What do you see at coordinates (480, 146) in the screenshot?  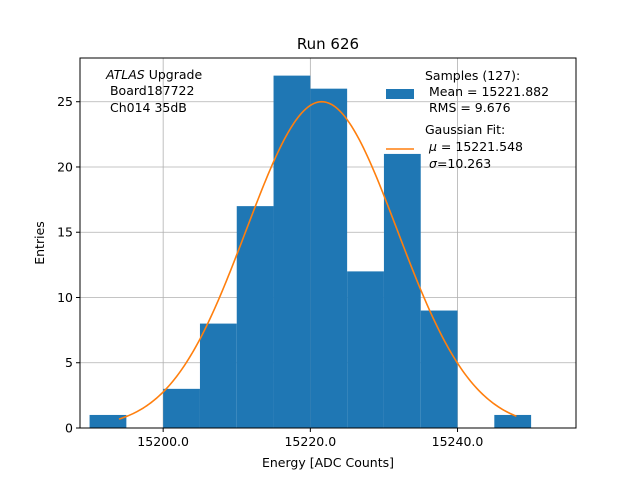 I see `legend-mu-value: = 15221.548` at bounding box center [480, 146].